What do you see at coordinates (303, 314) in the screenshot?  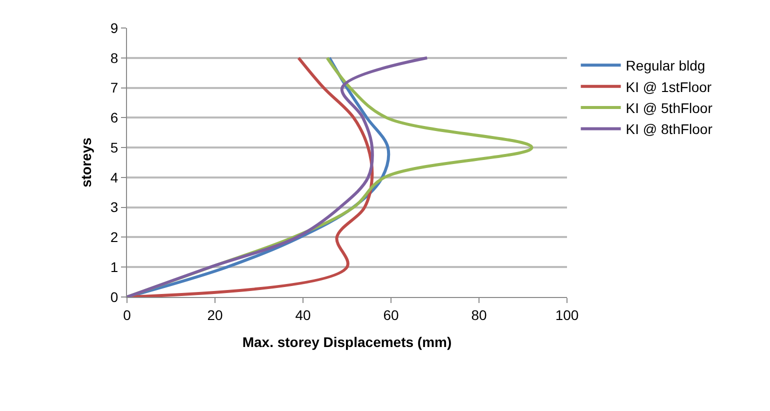 I see `x-tick-label: 40` at bounding box center [303, 314].